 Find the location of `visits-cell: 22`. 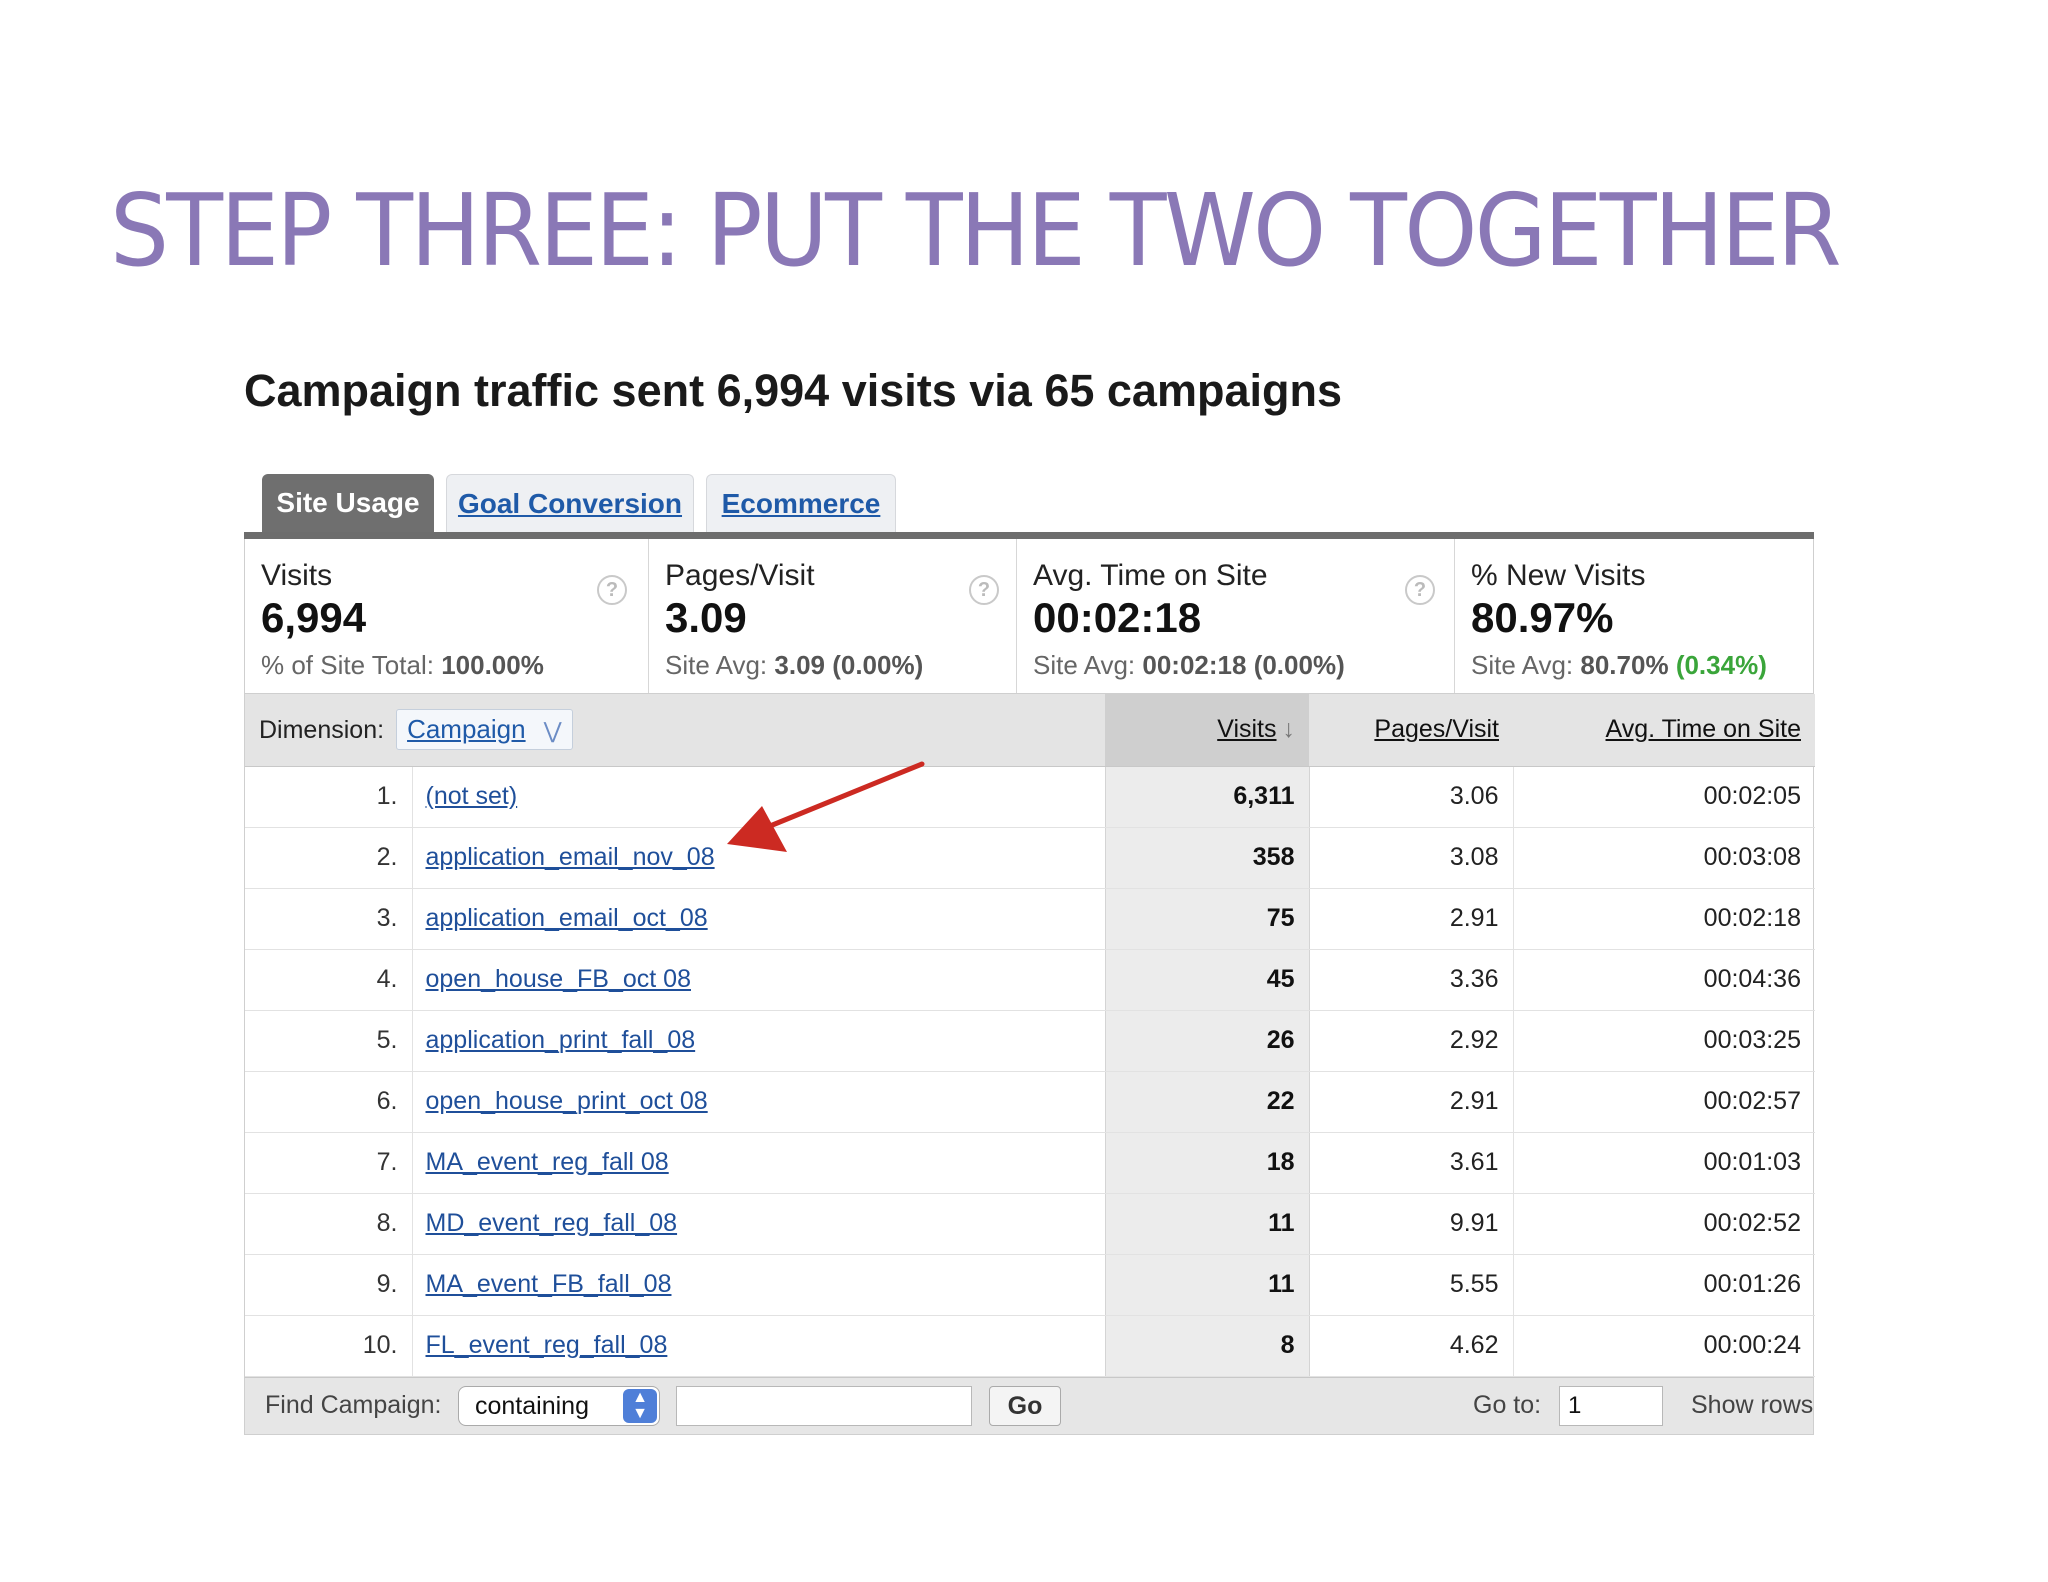

visits-cell: 22 is located at coordinates (1207, 1102).